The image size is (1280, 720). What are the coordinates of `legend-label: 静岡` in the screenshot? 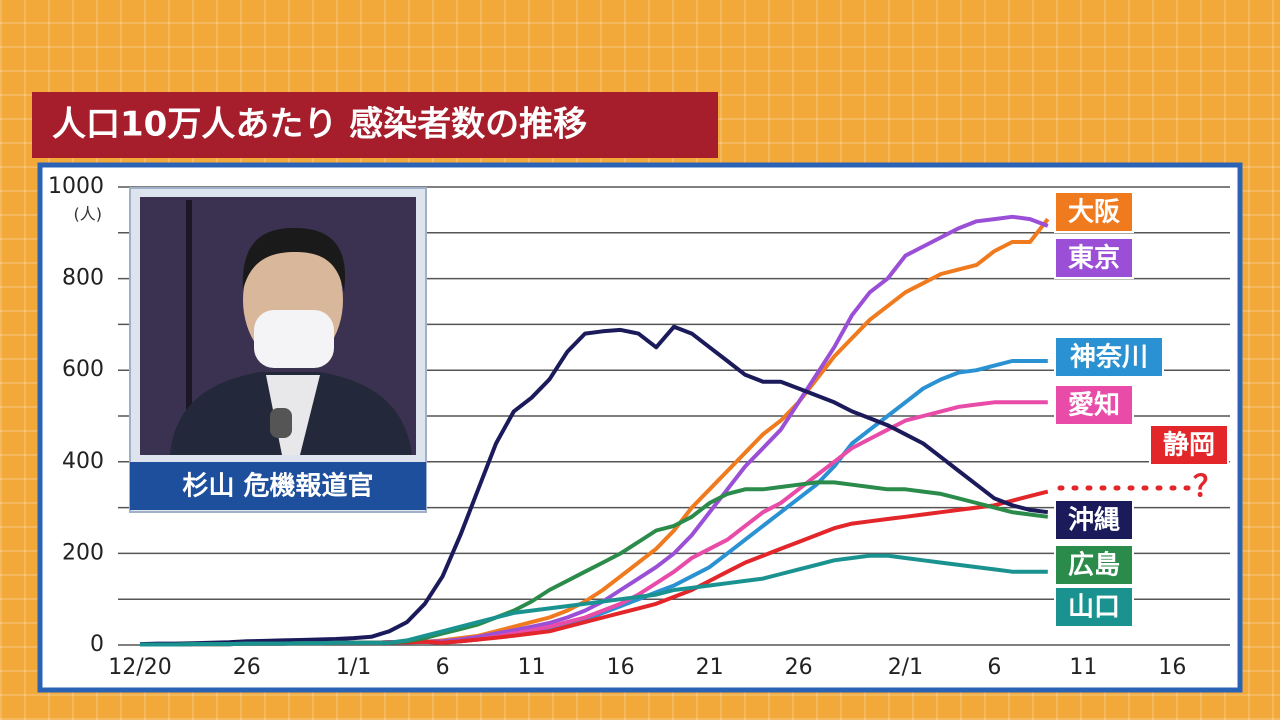 It's located at (1189, 445).